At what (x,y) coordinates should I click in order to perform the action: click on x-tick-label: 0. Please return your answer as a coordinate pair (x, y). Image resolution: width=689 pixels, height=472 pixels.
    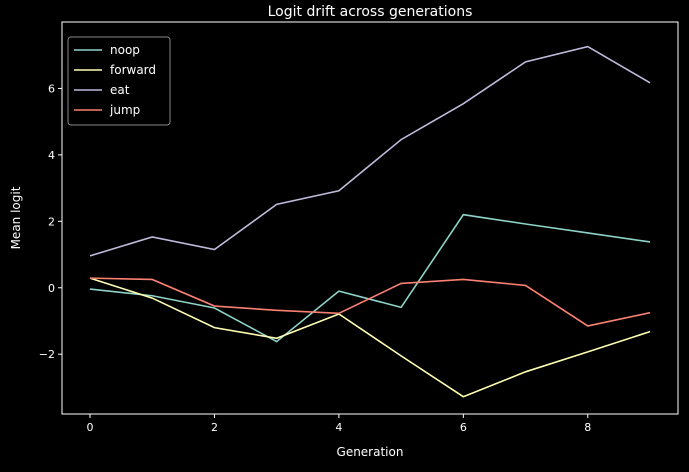
    Looking at the image, I should click on (90, 427).